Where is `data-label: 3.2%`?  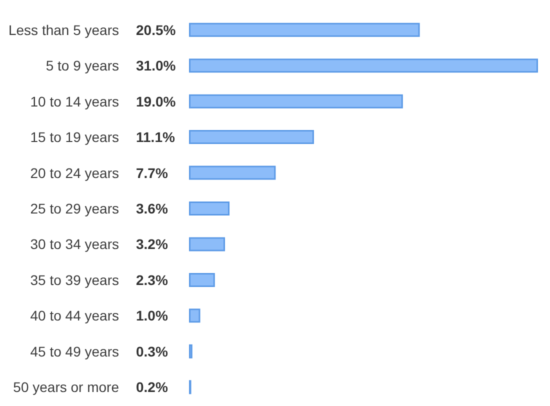
data-label: 3.2% is located at coordinates (152, 244).